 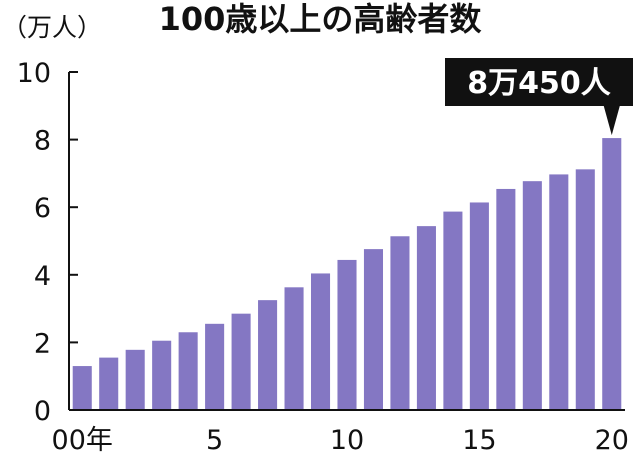 What do you see at coordinates (347, 440) in the screenshot?
I see `x-tick-label: 10` at bounding box center [347, 440].